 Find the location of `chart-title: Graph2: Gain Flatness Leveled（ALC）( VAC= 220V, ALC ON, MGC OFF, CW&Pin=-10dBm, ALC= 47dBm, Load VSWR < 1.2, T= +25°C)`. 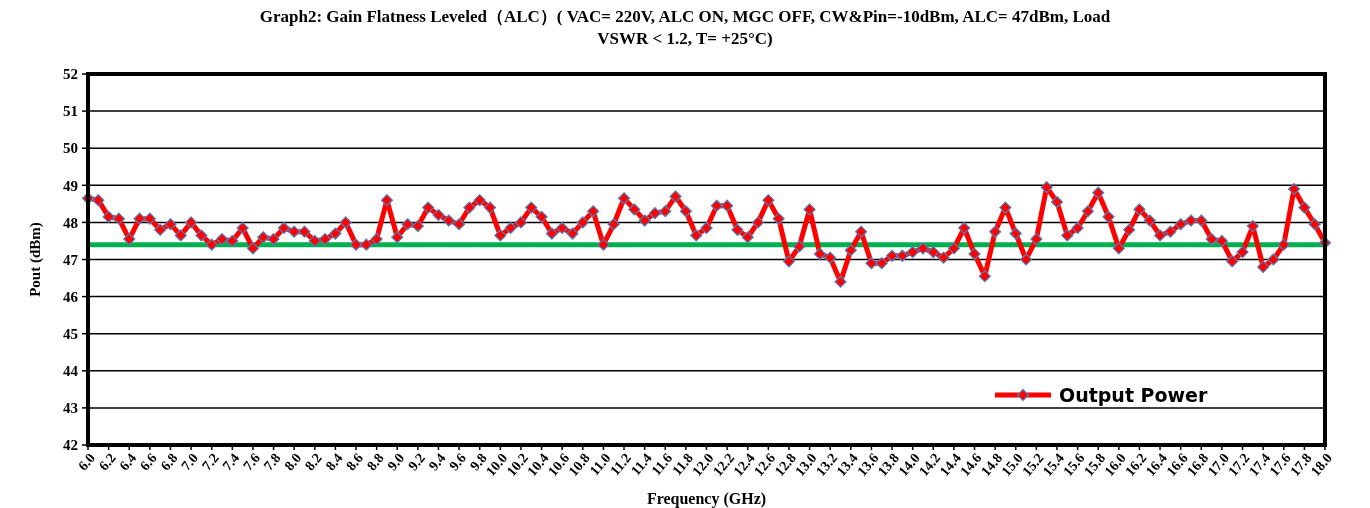

chart-title: Graph2: Gain Flatness Leveled（ALC）( VAC= 220V, ALC ON, MGC OFF, CW&Pin=-10dBm, ALC= 47dBm, Load VSWR < 1.2, T= +25°C) is located at coordinates (685, 27).